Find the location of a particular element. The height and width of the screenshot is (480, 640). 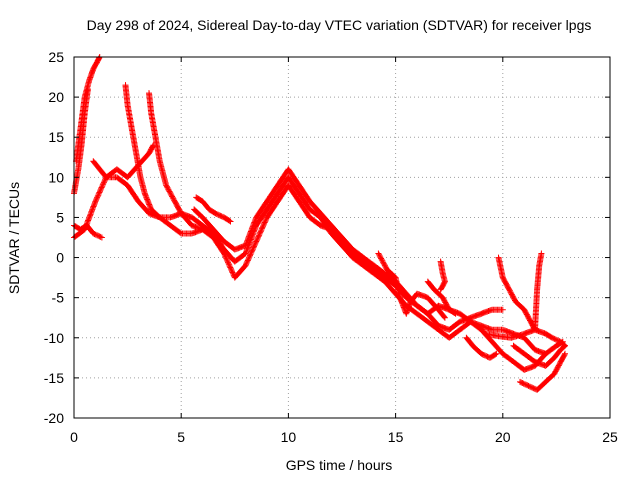

series-track-n is located at coordinates (520, 291).